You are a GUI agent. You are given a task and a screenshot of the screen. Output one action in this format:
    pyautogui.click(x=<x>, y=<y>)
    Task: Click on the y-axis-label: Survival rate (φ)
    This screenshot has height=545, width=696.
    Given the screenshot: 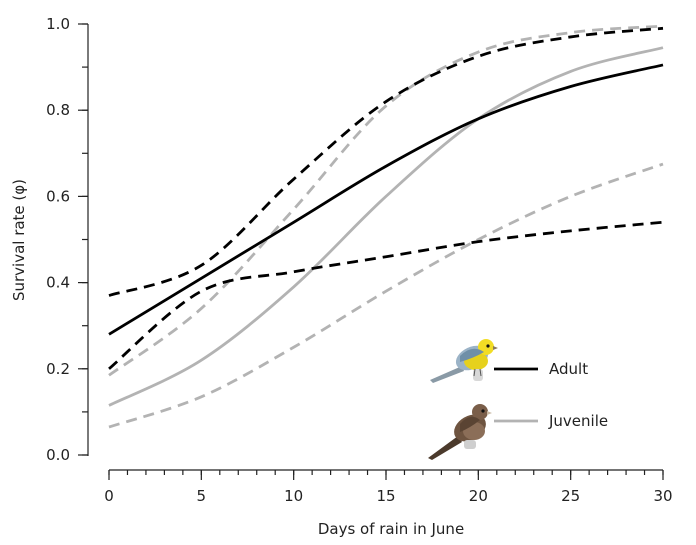 What is the action you would take?
    pyautogui.click(x=19, y=240)
    